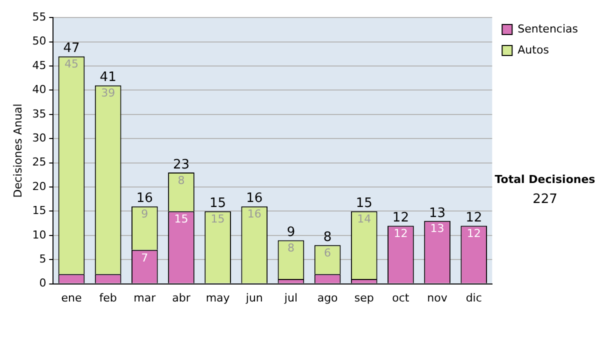  I want to click on x-tick-label: mar, so click(145, 297).